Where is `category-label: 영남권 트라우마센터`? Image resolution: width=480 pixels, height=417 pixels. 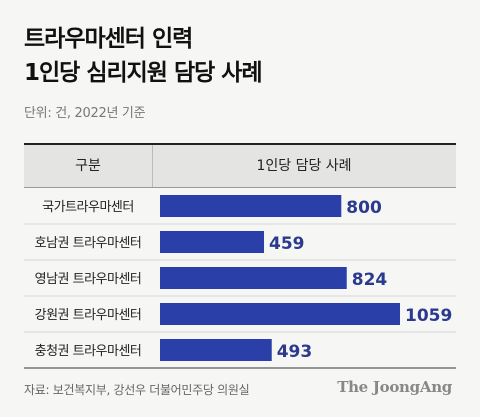 category-label: 영남권 트라우마센터 is located at coordinates (88, 279).